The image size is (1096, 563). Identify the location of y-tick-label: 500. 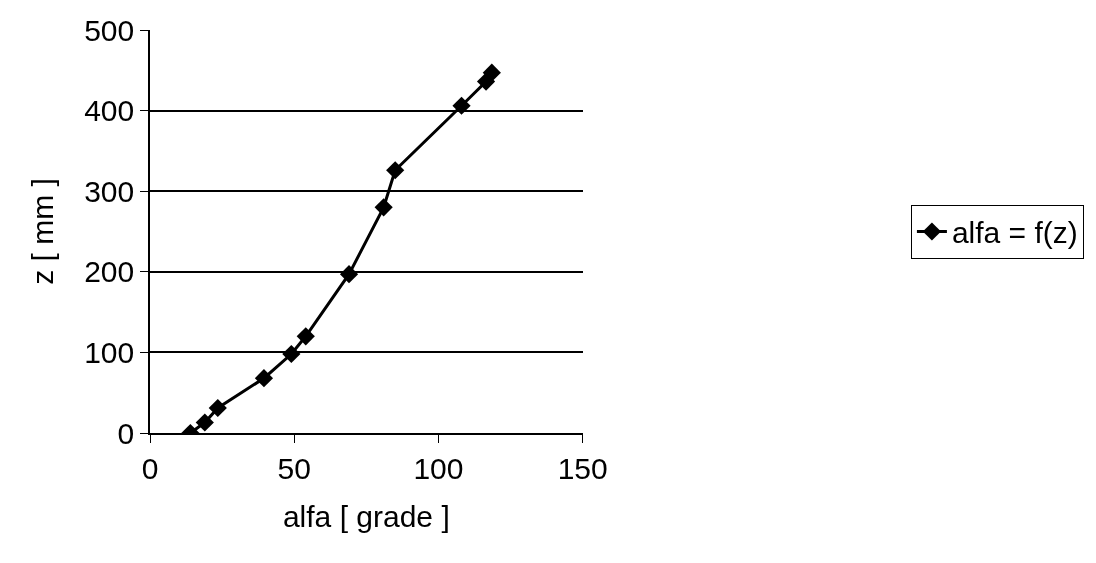
(109, 30).